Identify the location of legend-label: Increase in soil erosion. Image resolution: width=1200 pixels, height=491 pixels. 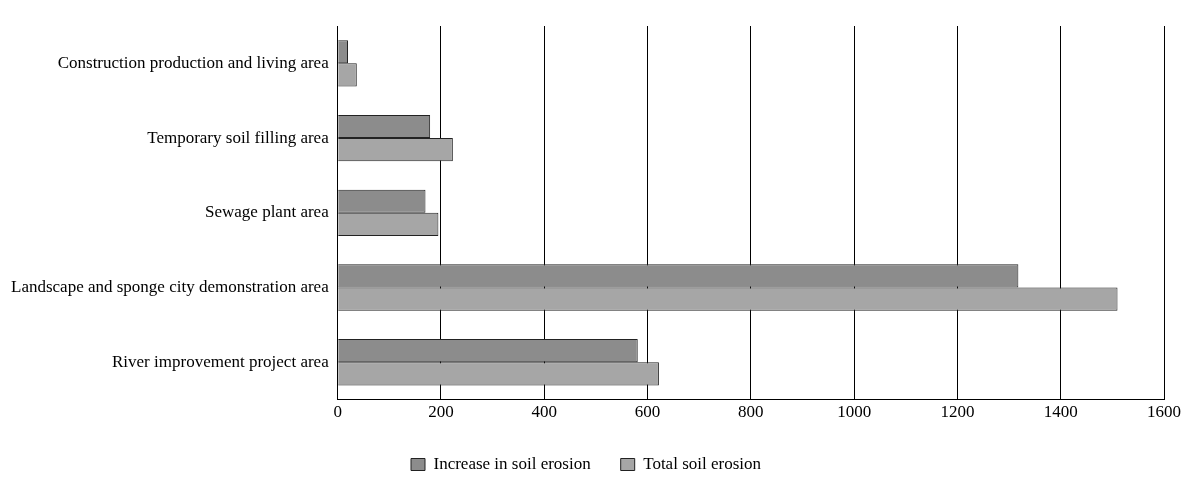
(512, 463).